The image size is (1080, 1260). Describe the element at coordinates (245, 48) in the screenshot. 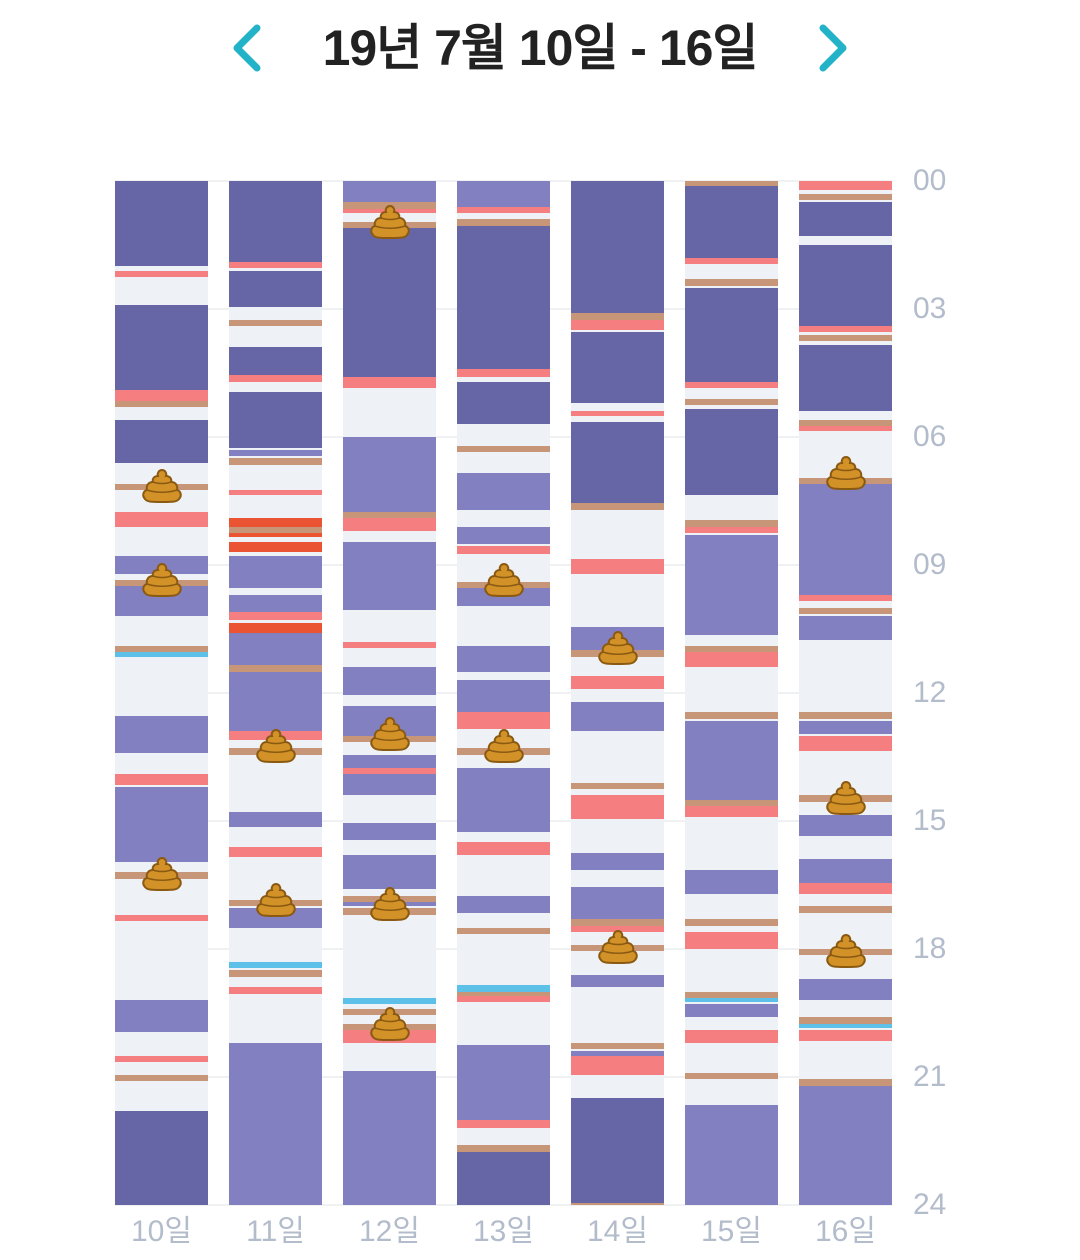

I see `prev-week-button` at that location.